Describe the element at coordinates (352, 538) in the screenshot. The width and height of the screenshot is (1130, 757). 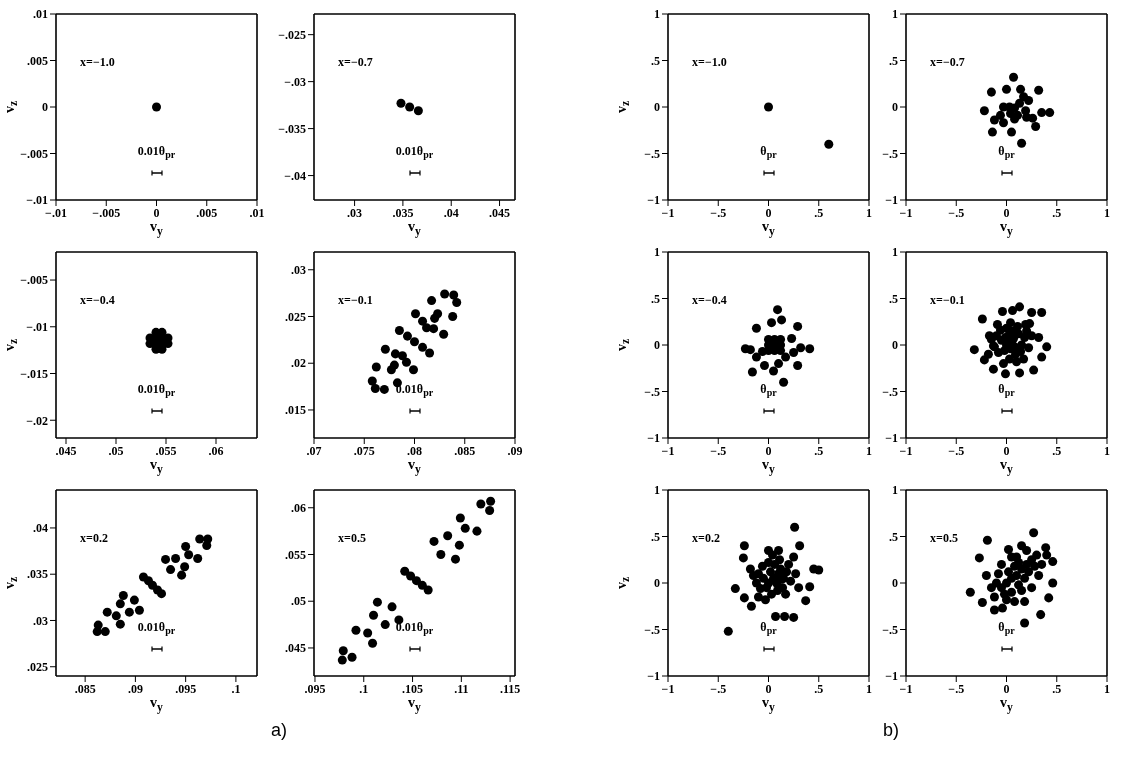
I see `annotation: x=0.5` at that location.